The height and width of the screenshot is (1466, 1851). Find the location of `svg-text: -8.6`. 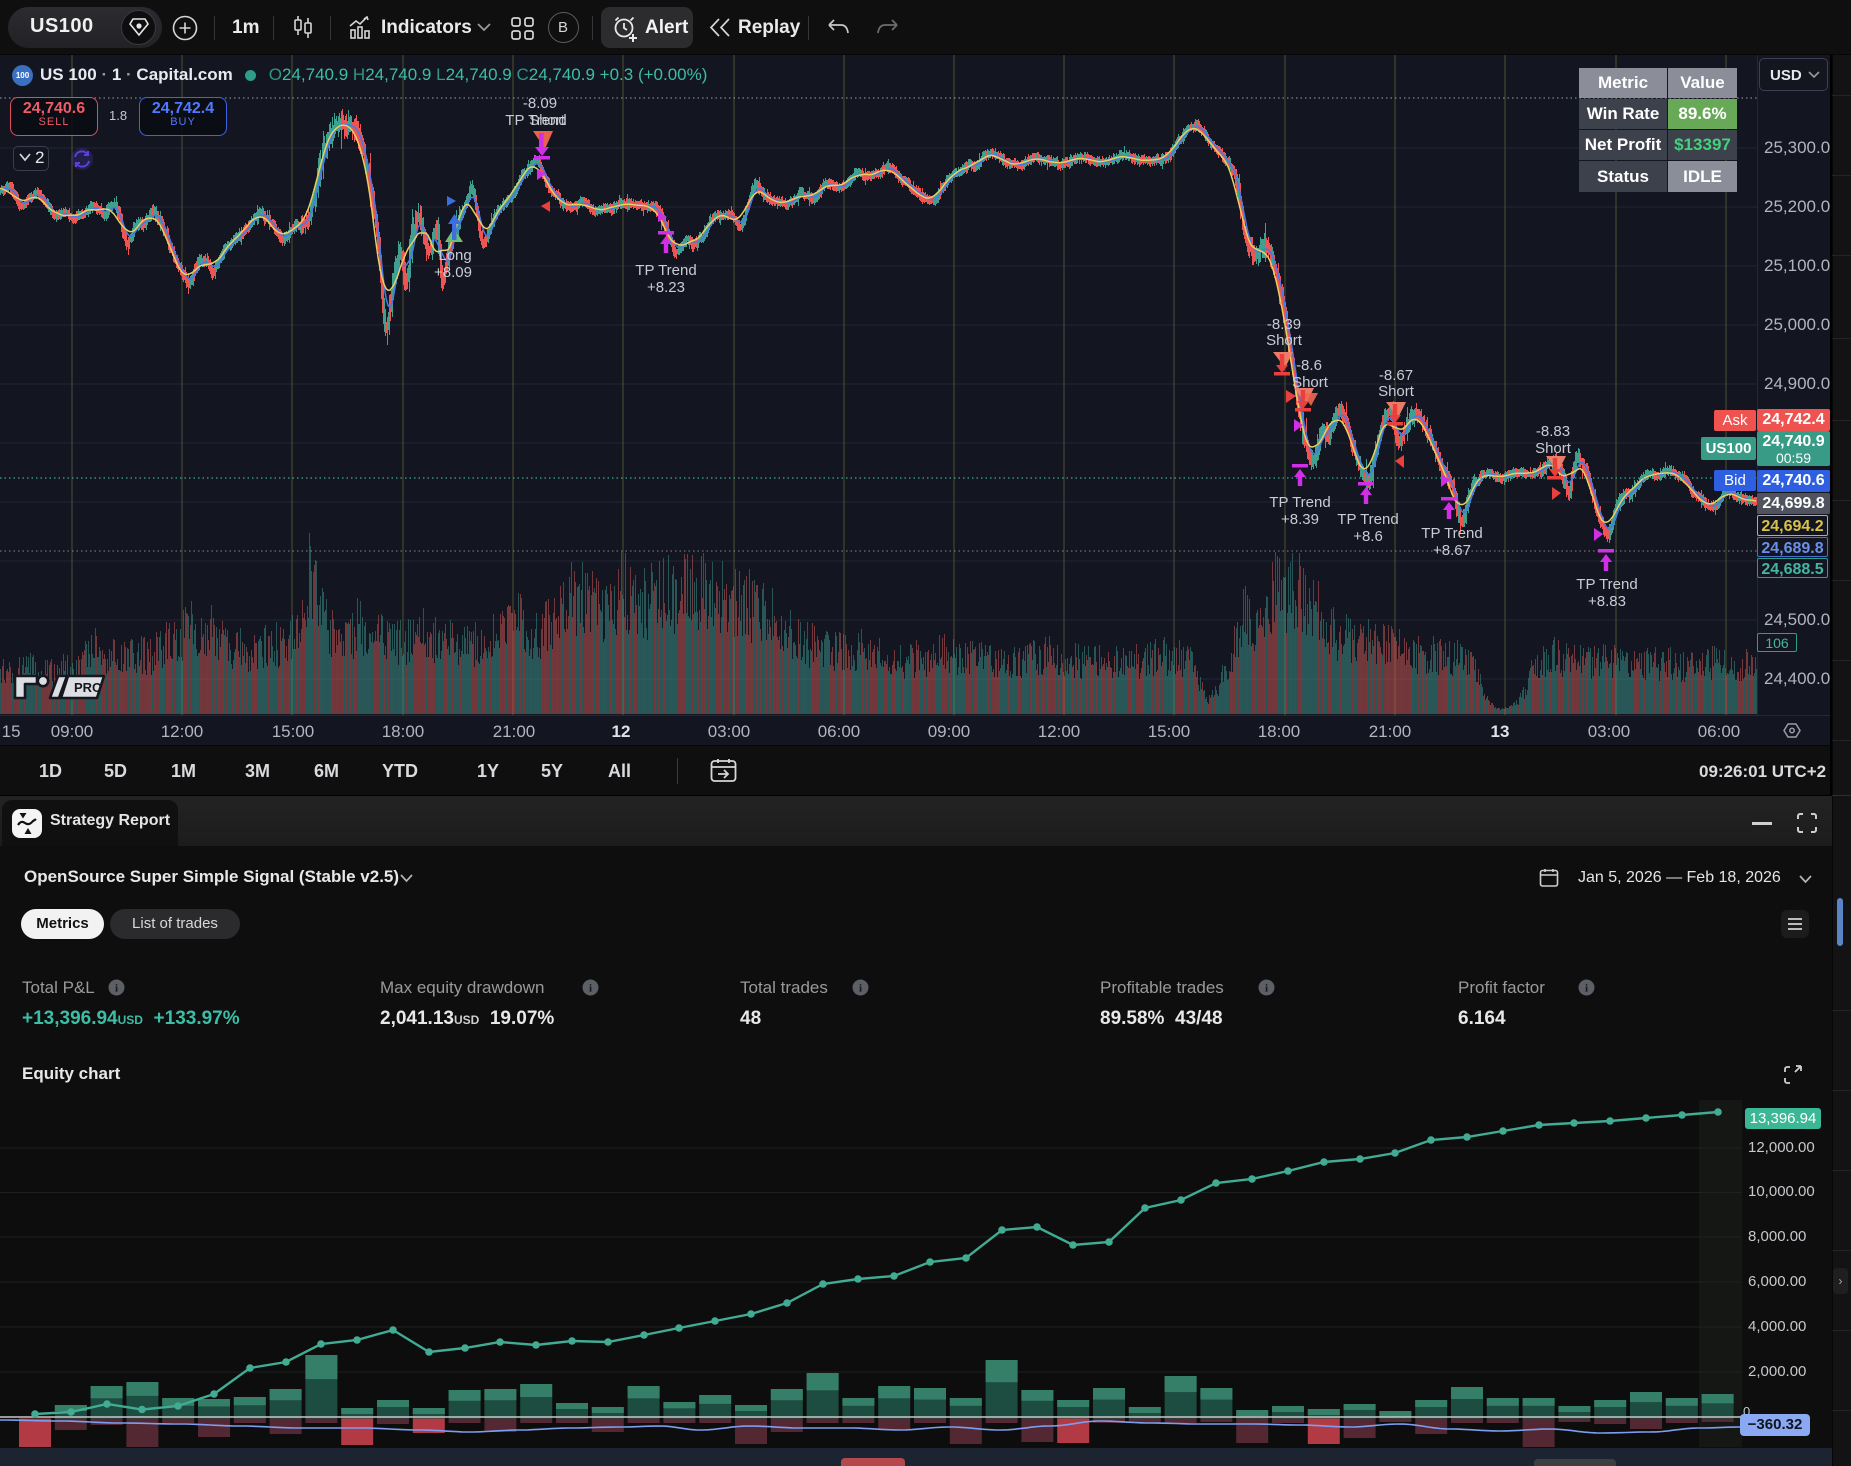

svg-text: -8.6 is located at coordinates (1309, 365).